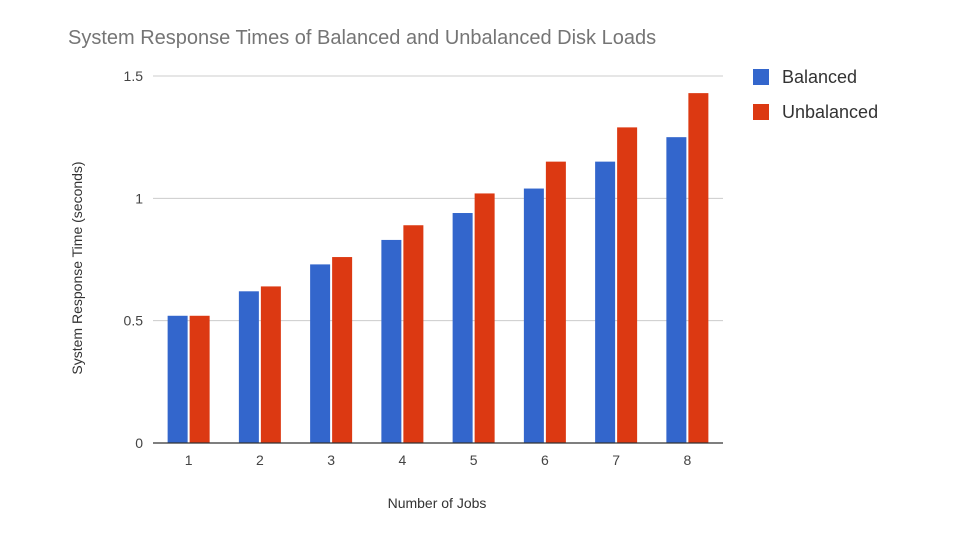  What do you see at coordinates (761, 77) in the screenshot?
I see `legend-swatch-balanced` at bounding box center [761, 77].